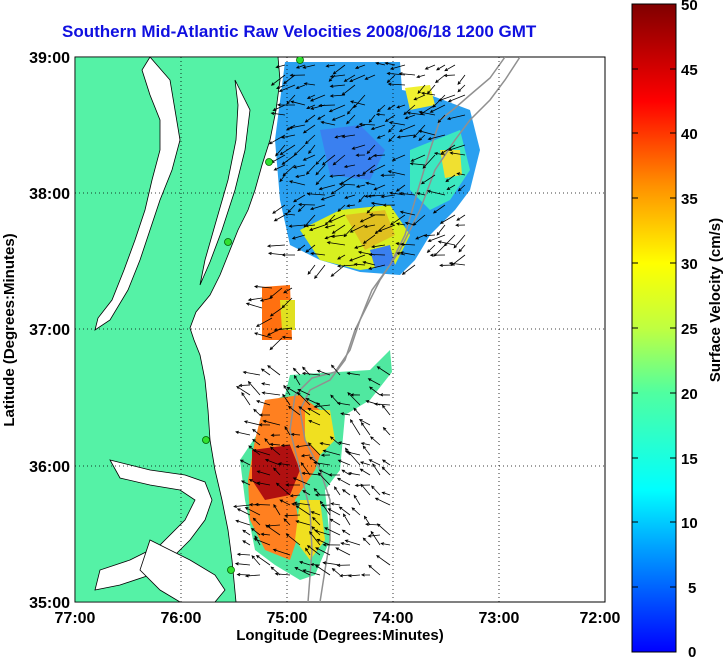 The image size is (724, 659). What do you see at coordinates (689, 7) in the screenshot?
I see `colorbar-tick: 50` at bounding box center [689, 7].